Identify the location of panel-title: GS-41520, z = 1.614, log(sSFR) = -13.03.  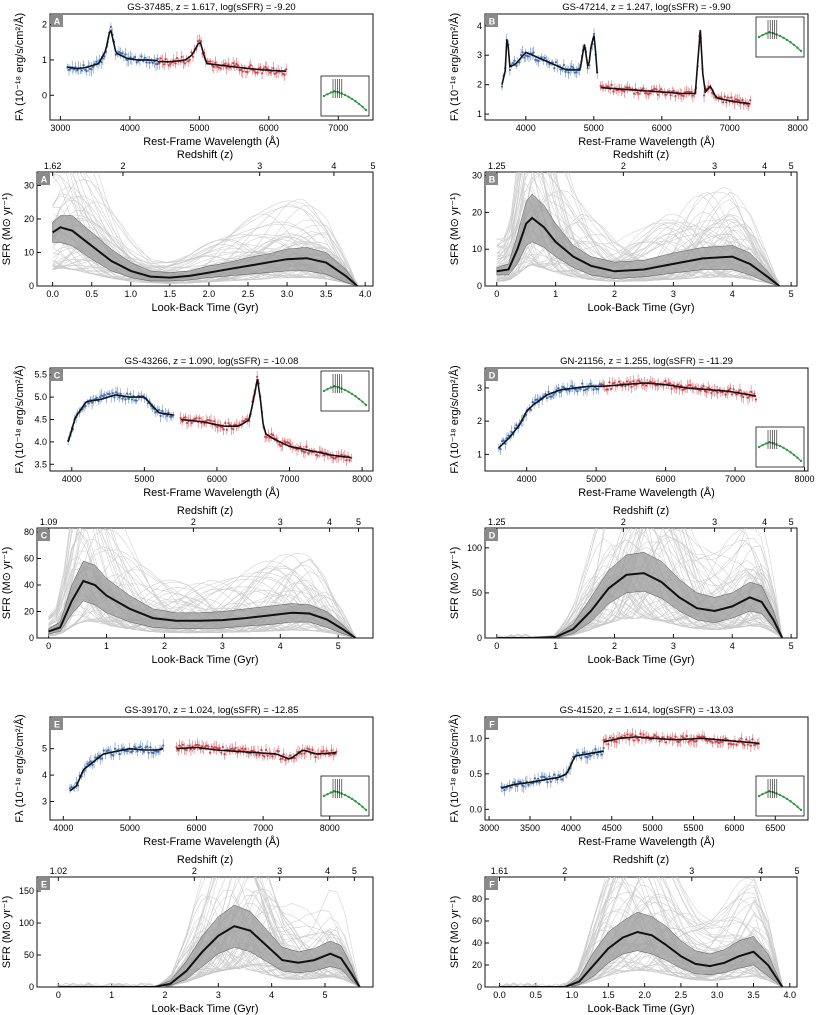
(647, 710).